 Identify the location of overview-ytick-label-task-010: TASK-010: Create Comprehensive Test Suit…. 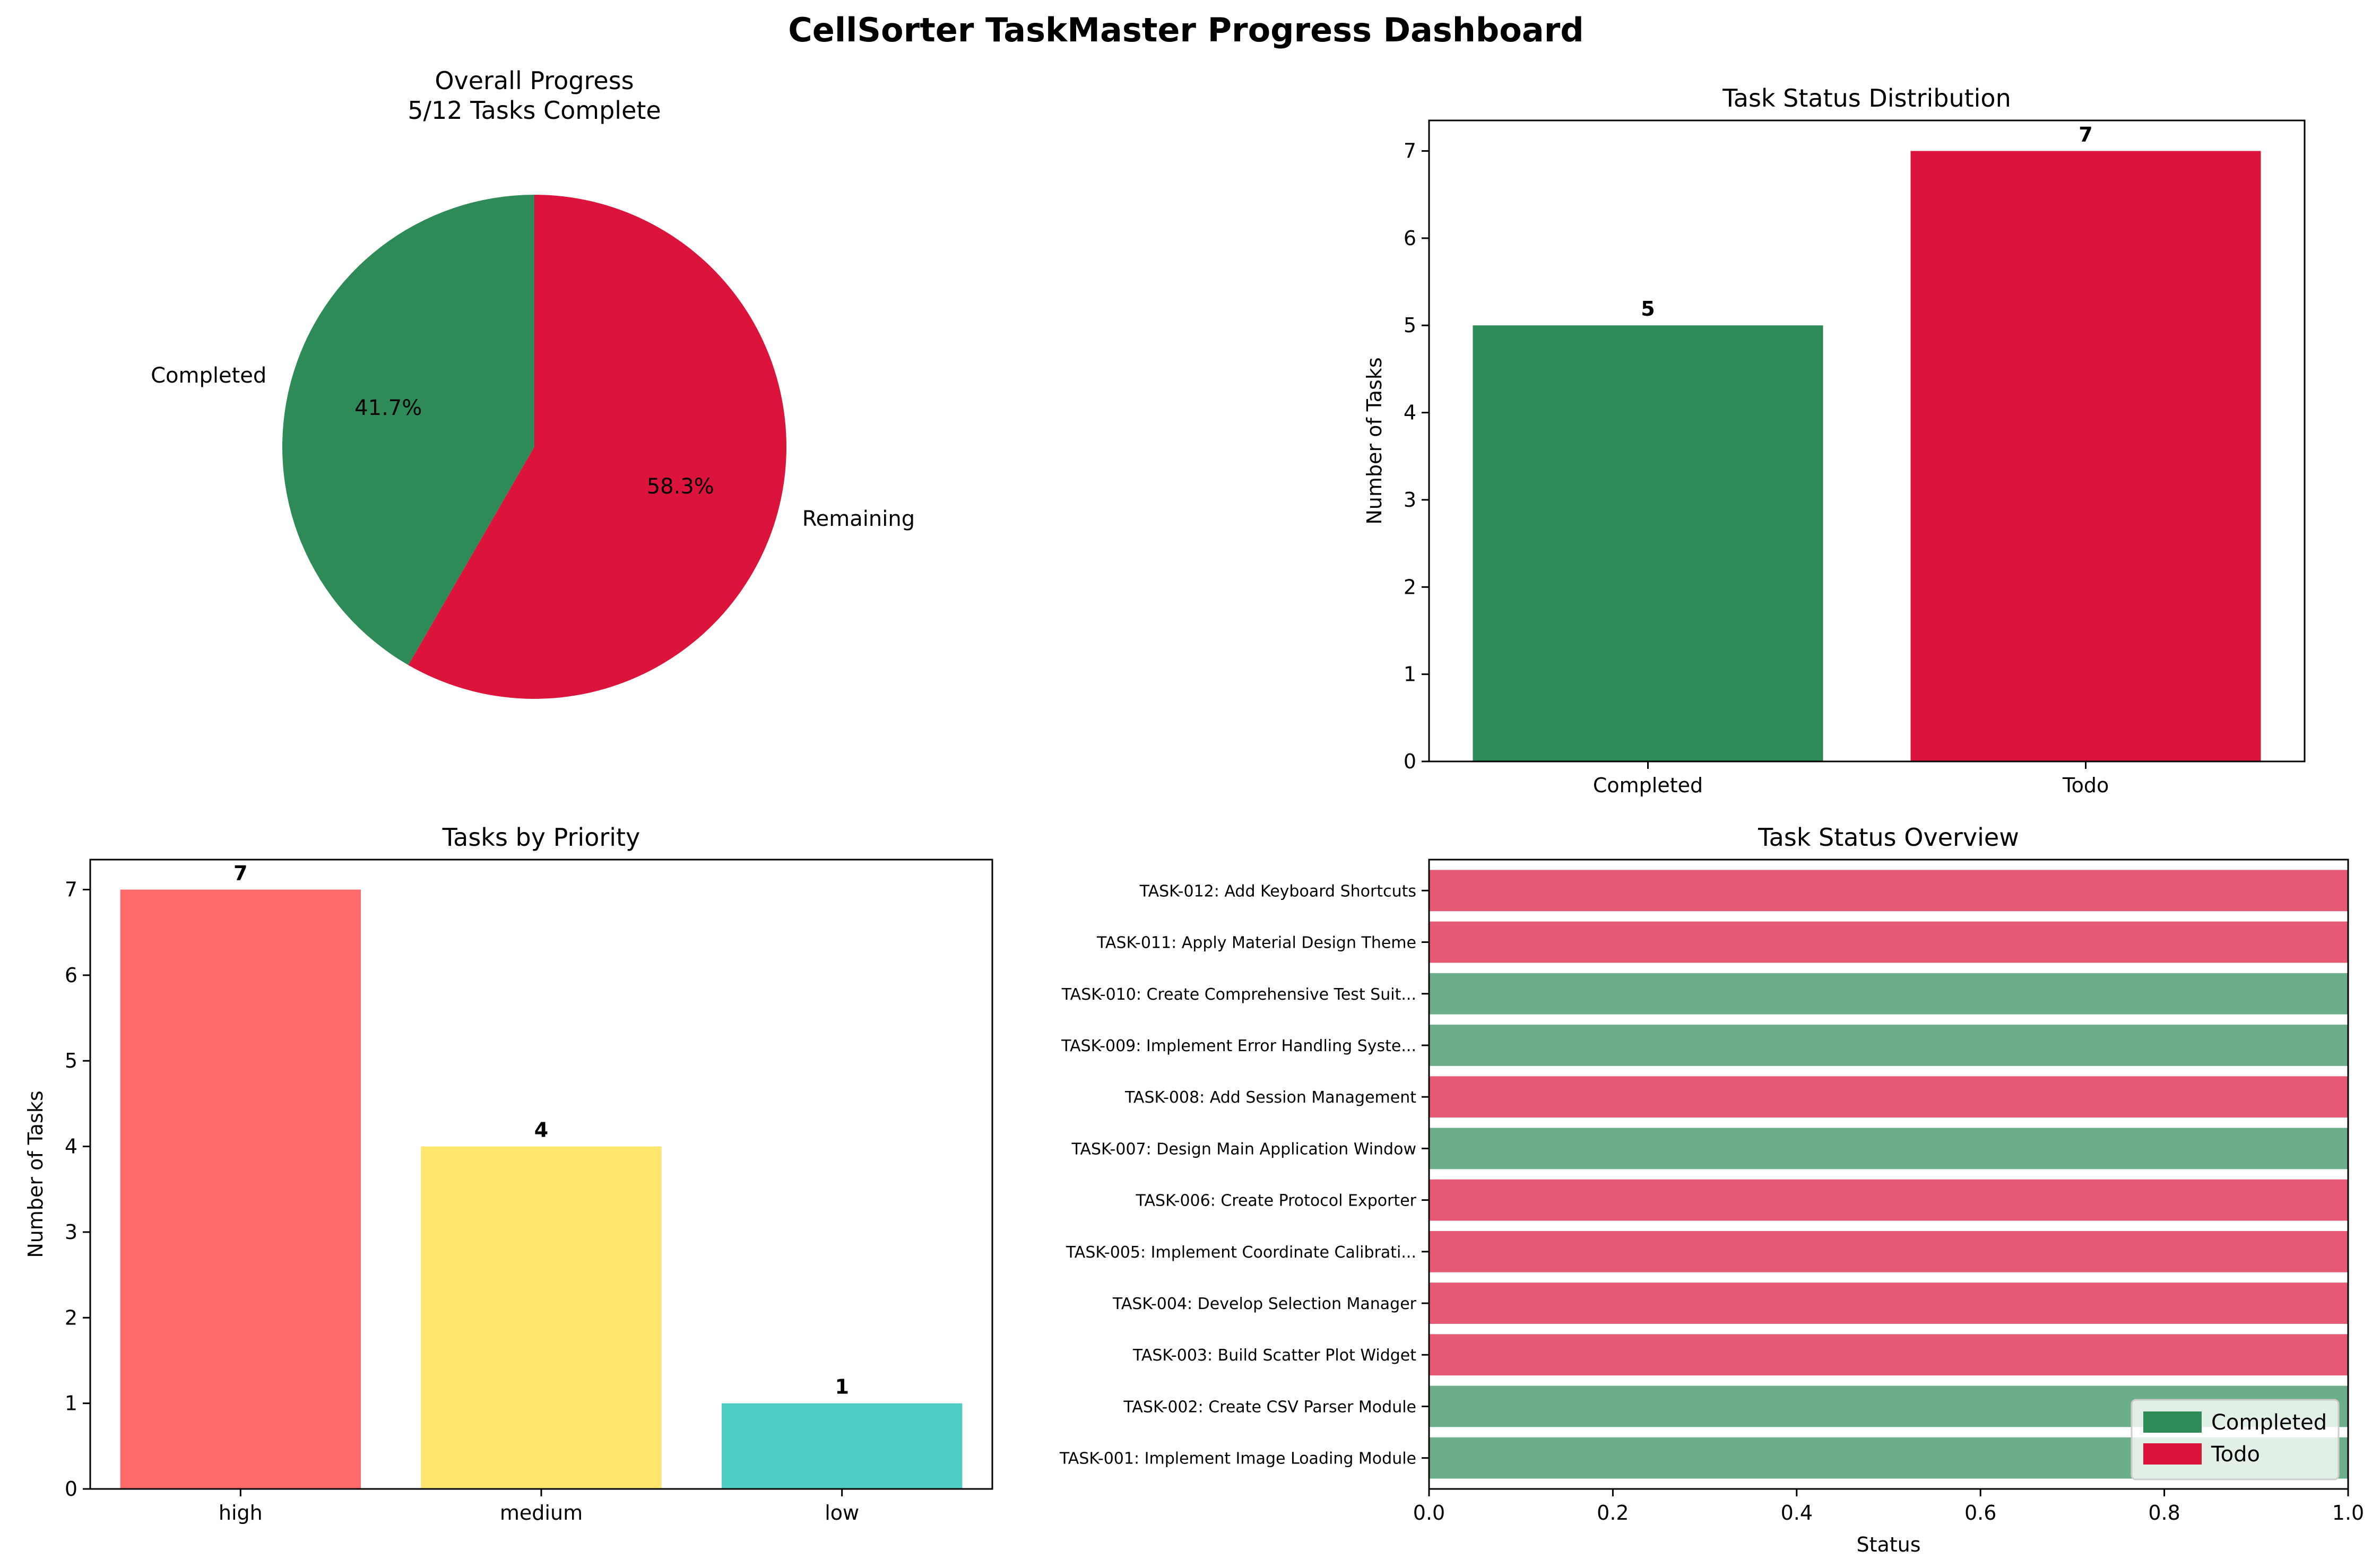
(1238, 994).